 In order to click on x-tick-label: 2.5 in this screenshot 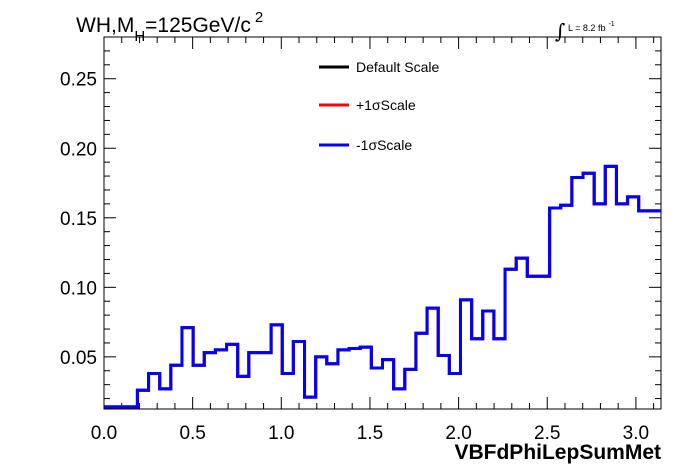, I will do `click(547, 433)`.